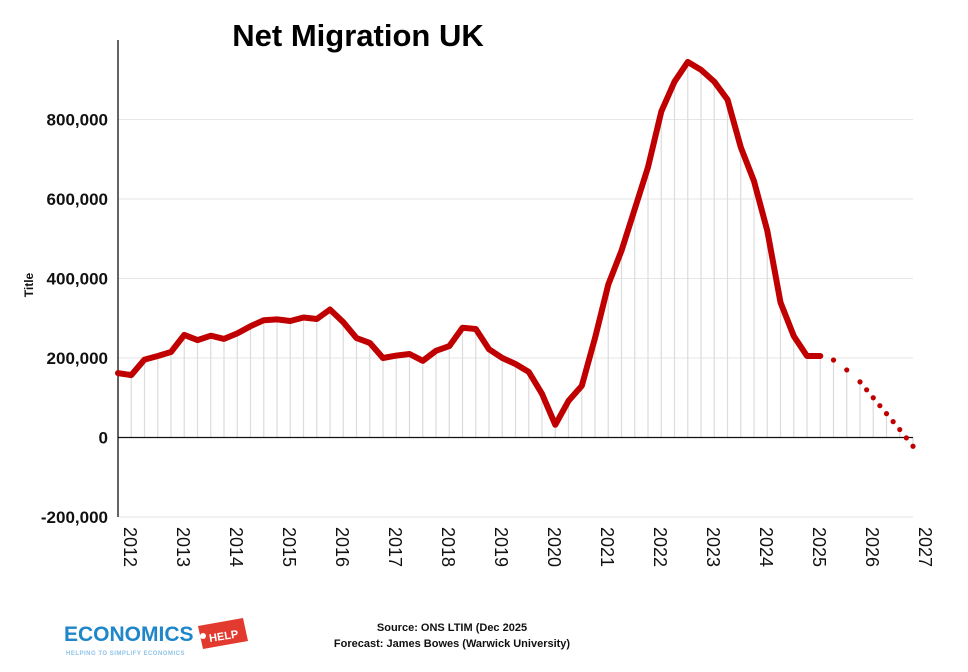 This screenshot has height=672, width=968. I want to click on logo-help-text: HELP, so click(223, 637).